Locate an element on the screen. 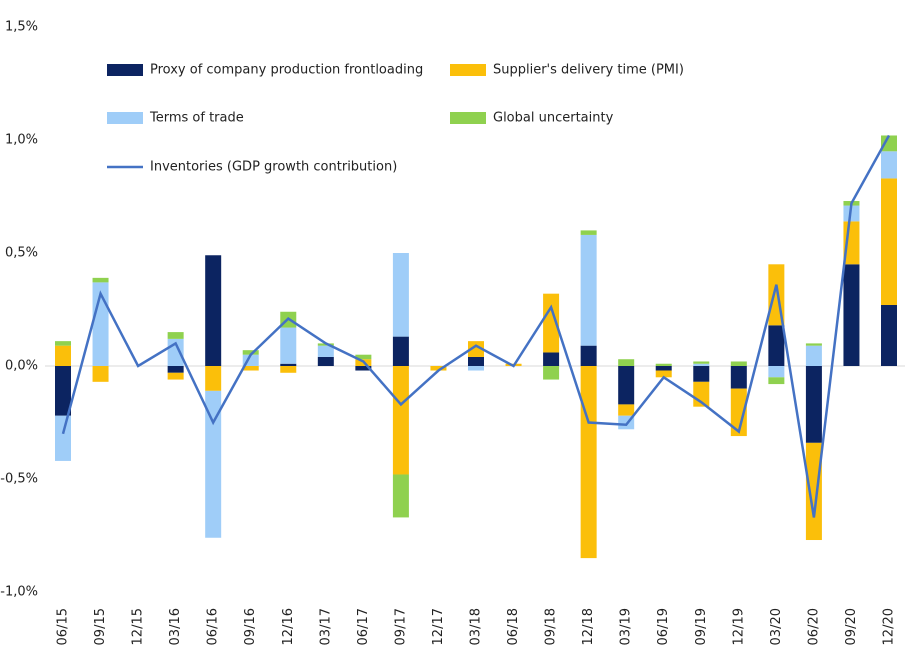 The height and width of the screenshot is (666, 919). legend-label: Supplier's delivery time (PMI) is located at coordinates (588, 70).